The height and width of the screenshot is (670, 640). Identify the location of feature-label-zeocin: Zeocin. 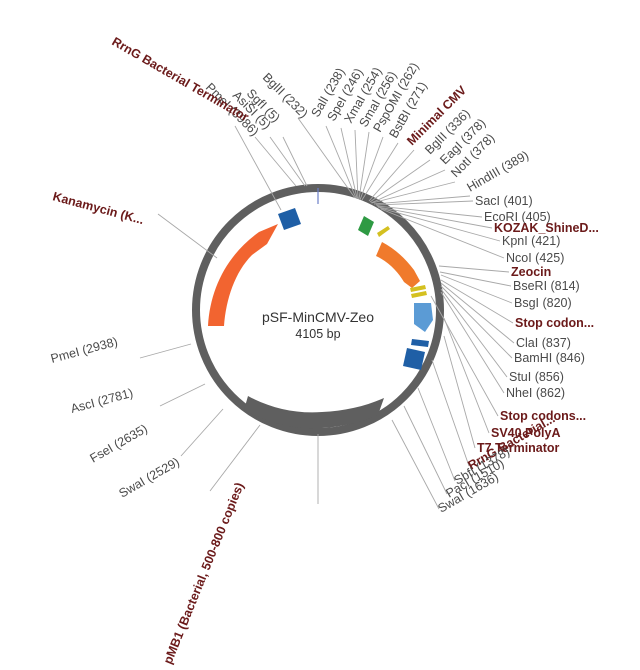
(531, 272).